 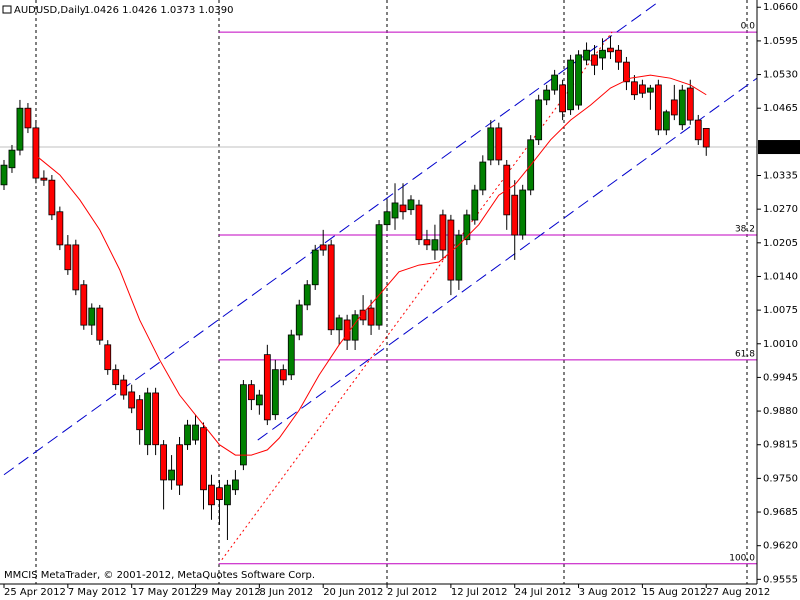 What do you see at coordinates (608, 592) in the screenshot?
I see `x-tick-label: 3 Aug 2012` at bounding box center [608, 592].